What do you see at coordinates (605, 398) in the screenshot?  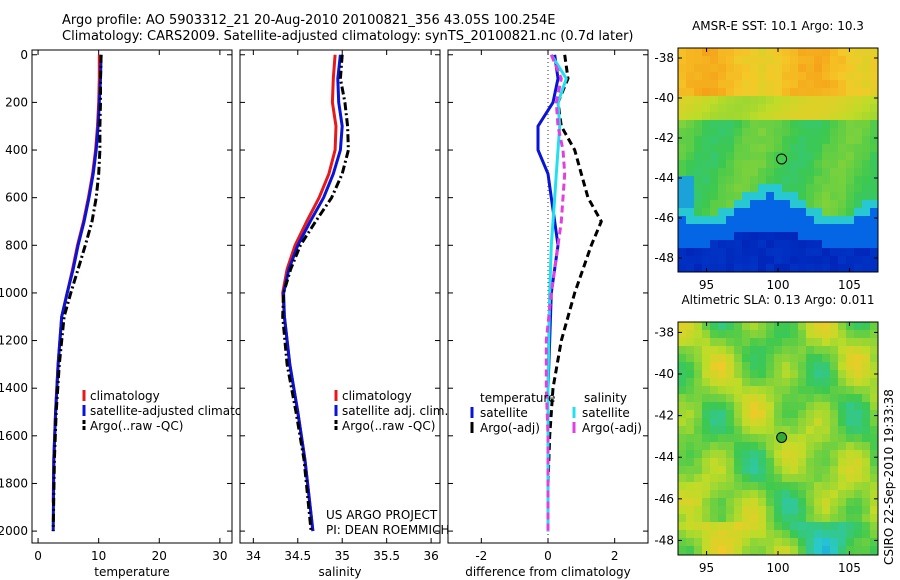 I see `legend-group-title: salinity` at bounding box center [605, 398].